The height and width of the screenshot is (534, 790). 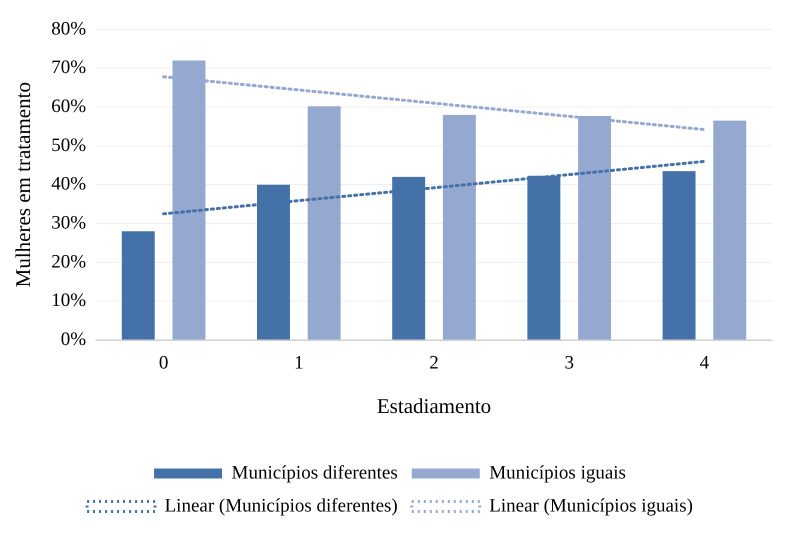 I want to click on legend-label: Municípios iguais, so click(x=557, y=473).